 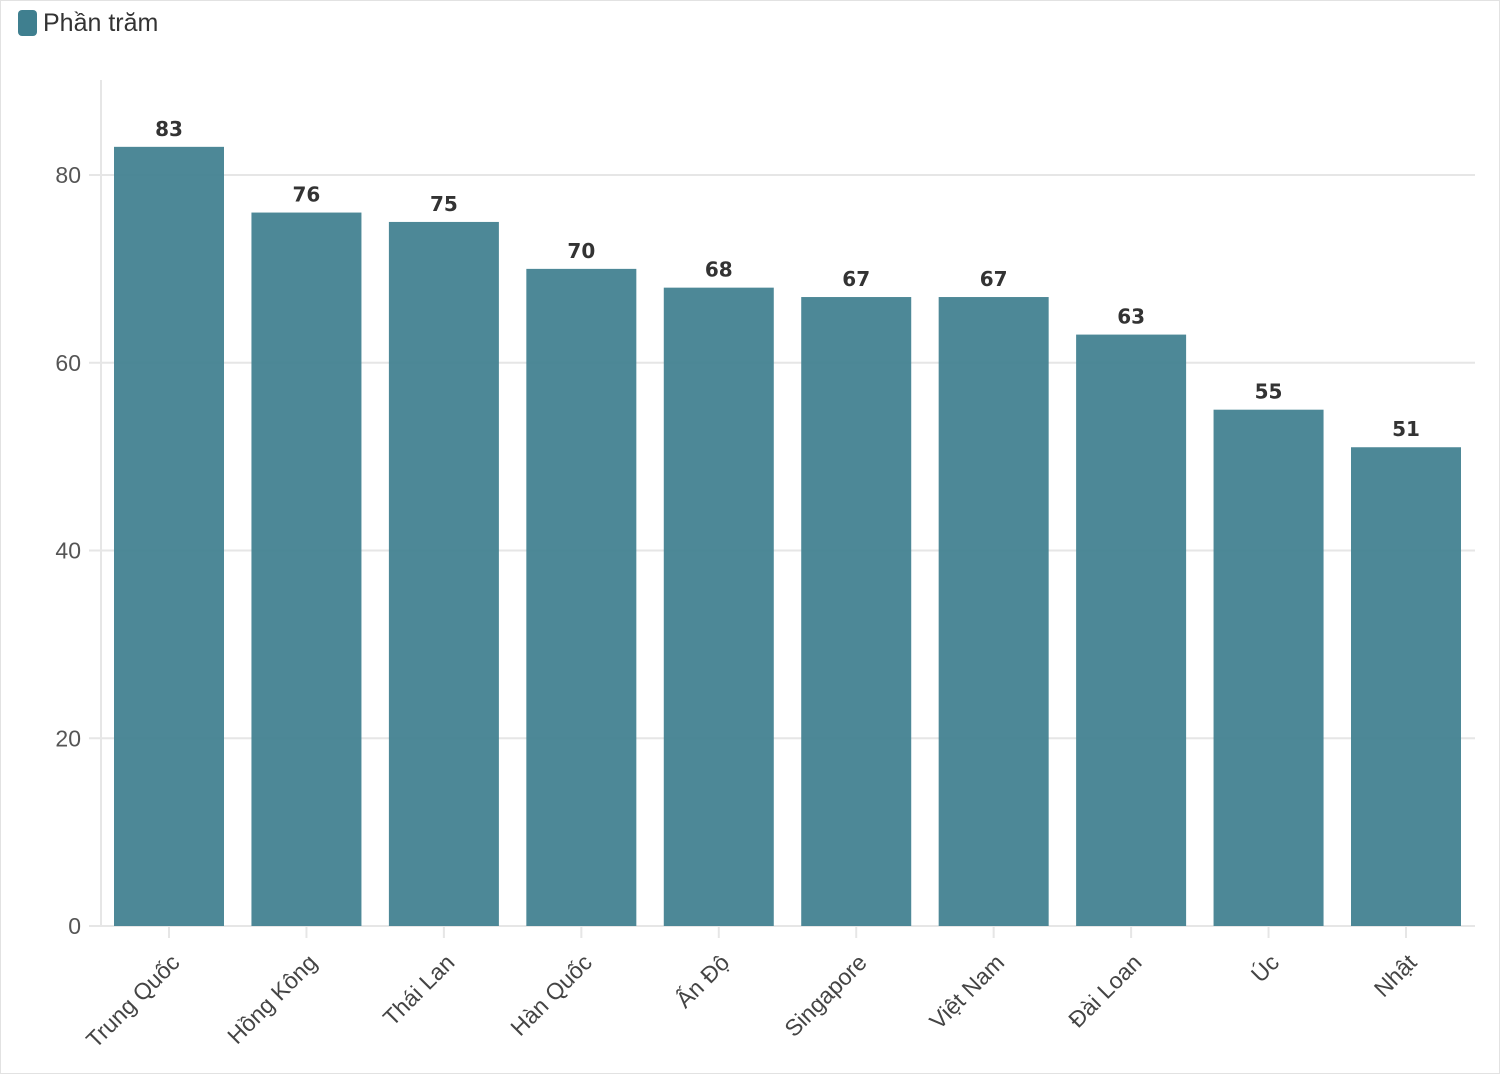 I want to click on bar-value-label: 70, so click(x=581, y=251).